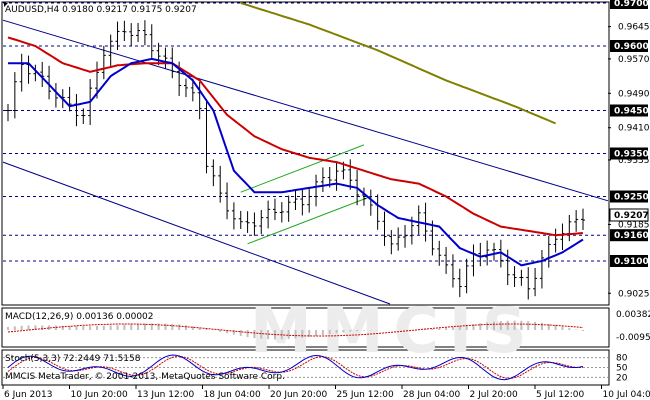  What do you see at coordinates (79, 317) in the screenshot?
I see `macd-title: MACD(12,26,9) 0.00136 0.00002` at bounding box center [79, 317].